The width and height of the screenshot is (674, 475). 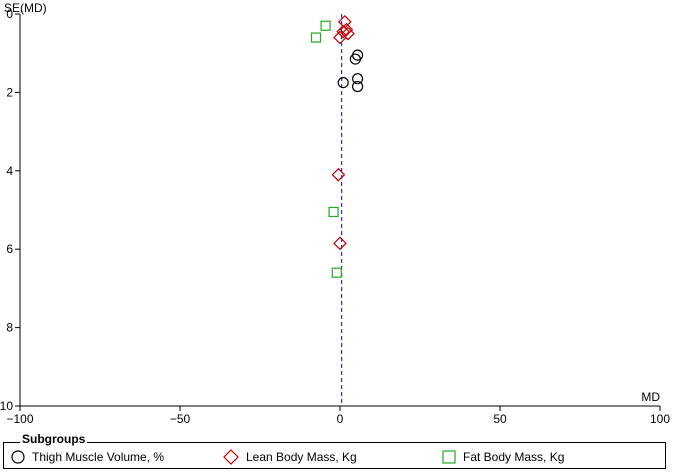 I want to click on x-axis-title: MD, so click(x=650, y=397).